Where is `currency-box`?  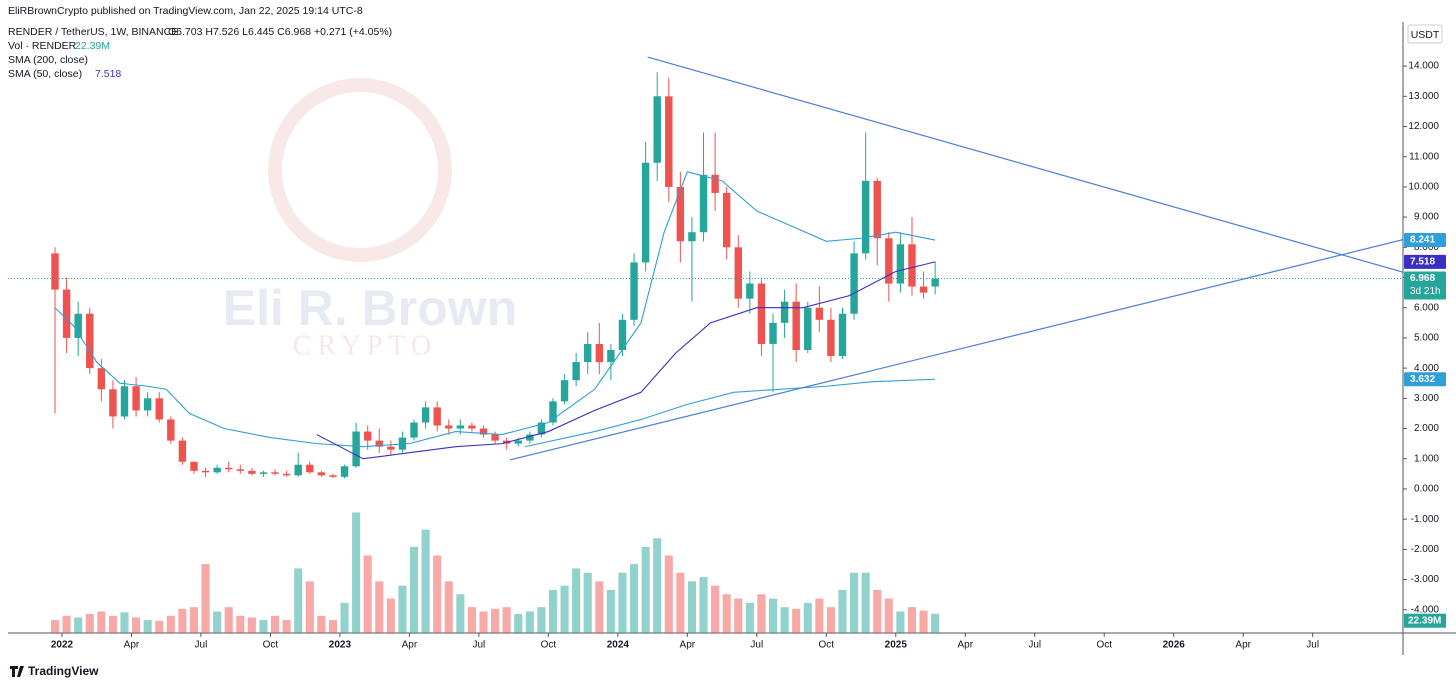 currency-box is located at coordinates (1425, 34).